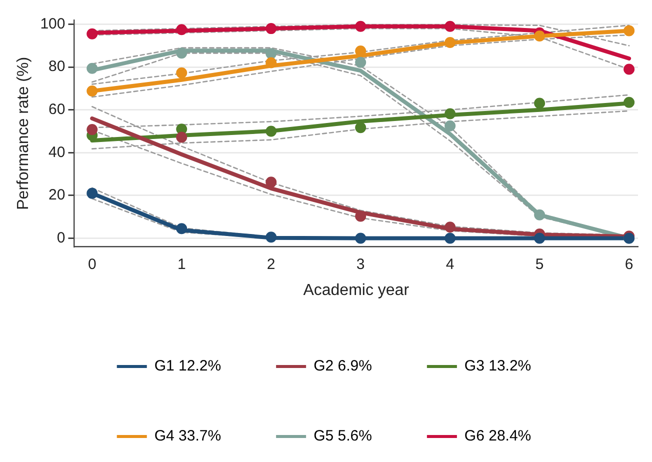 The image size is (652, 462). Describe the element at coordinates (92, 264) in the screenshot. I see `x-tick-label: 0` at that location.